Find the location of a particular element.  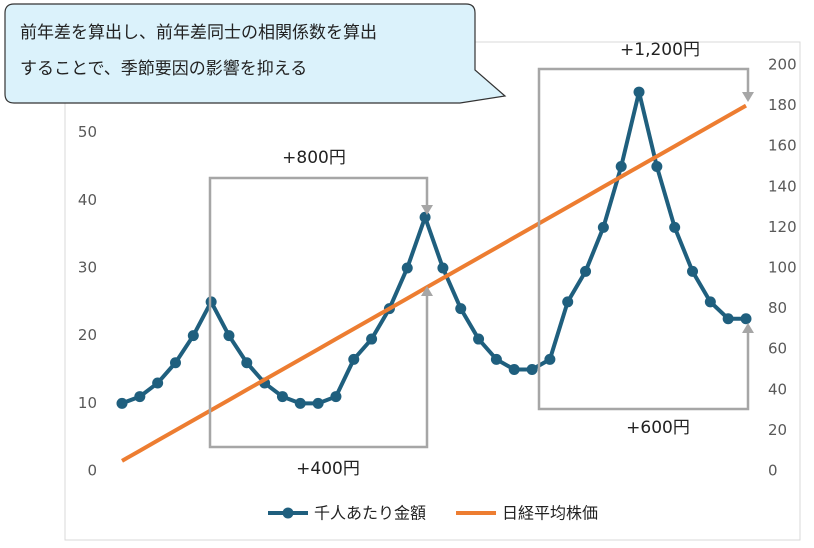

y2-tick-label: 180 is located at coordinates (782, 105).